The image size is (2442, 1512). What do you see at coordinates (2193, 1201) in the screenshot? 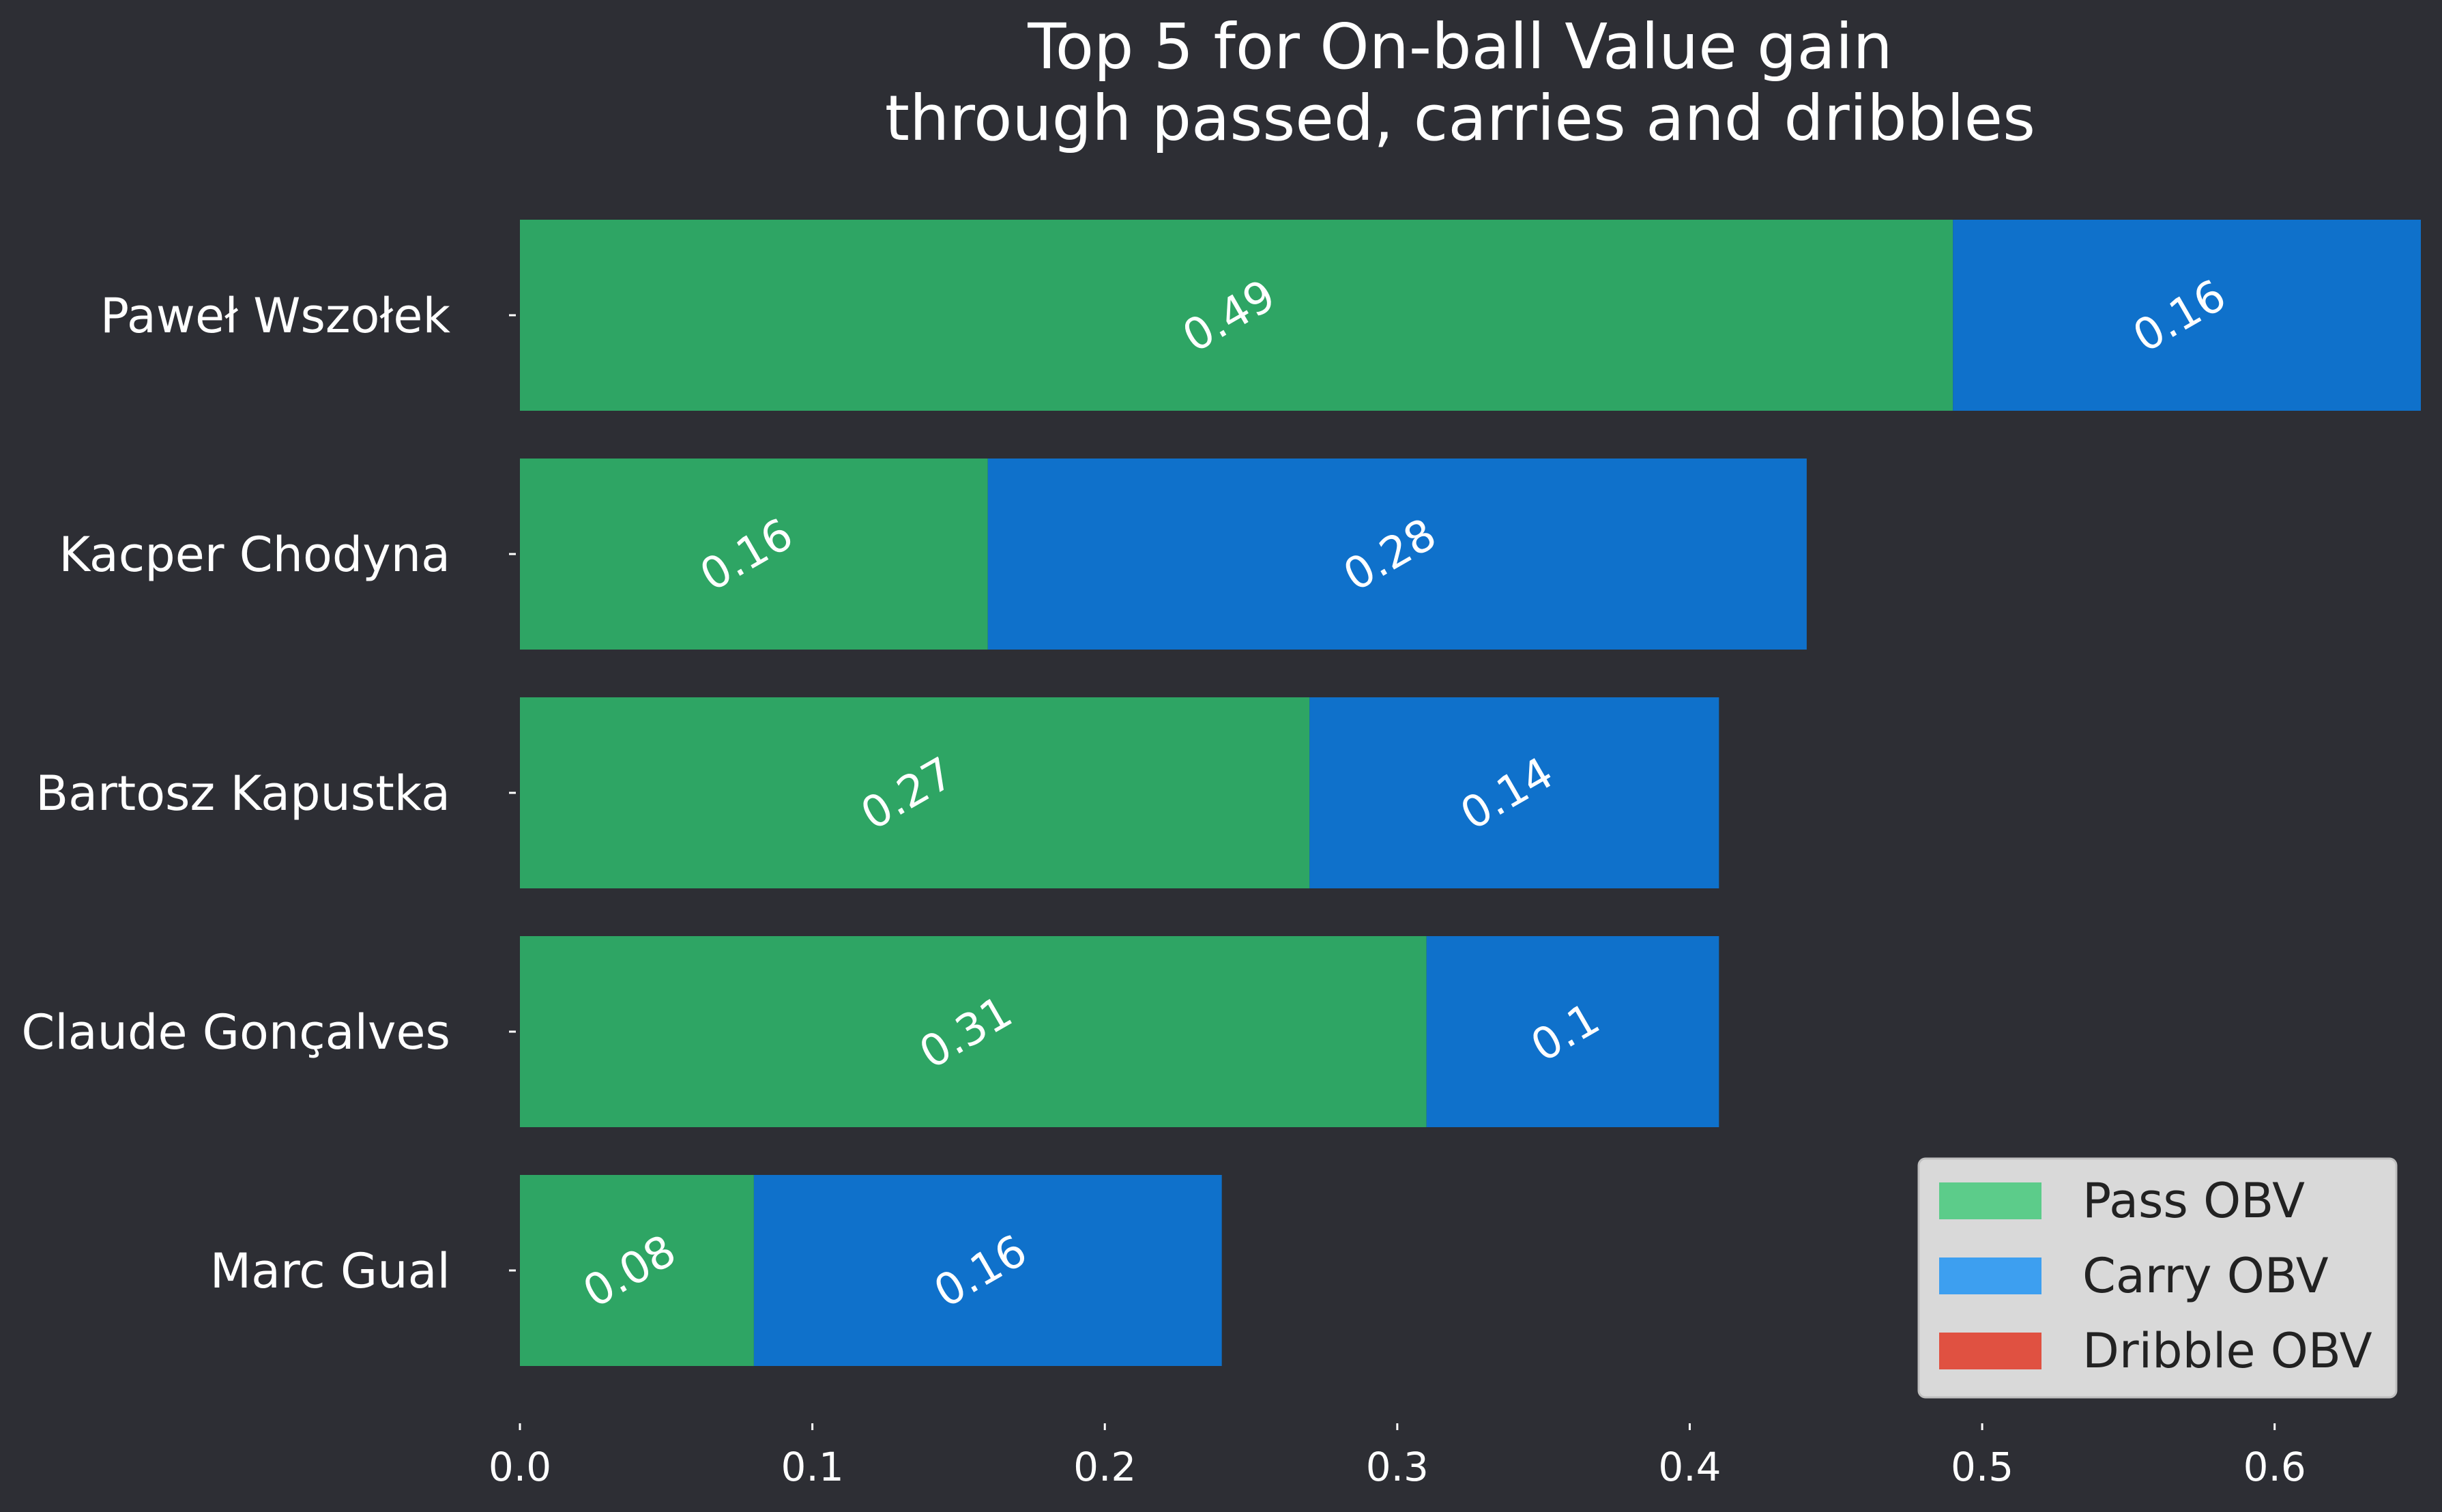
I see `legend-entry-label: Pass OBV` at bounding box center [2193, 1201].